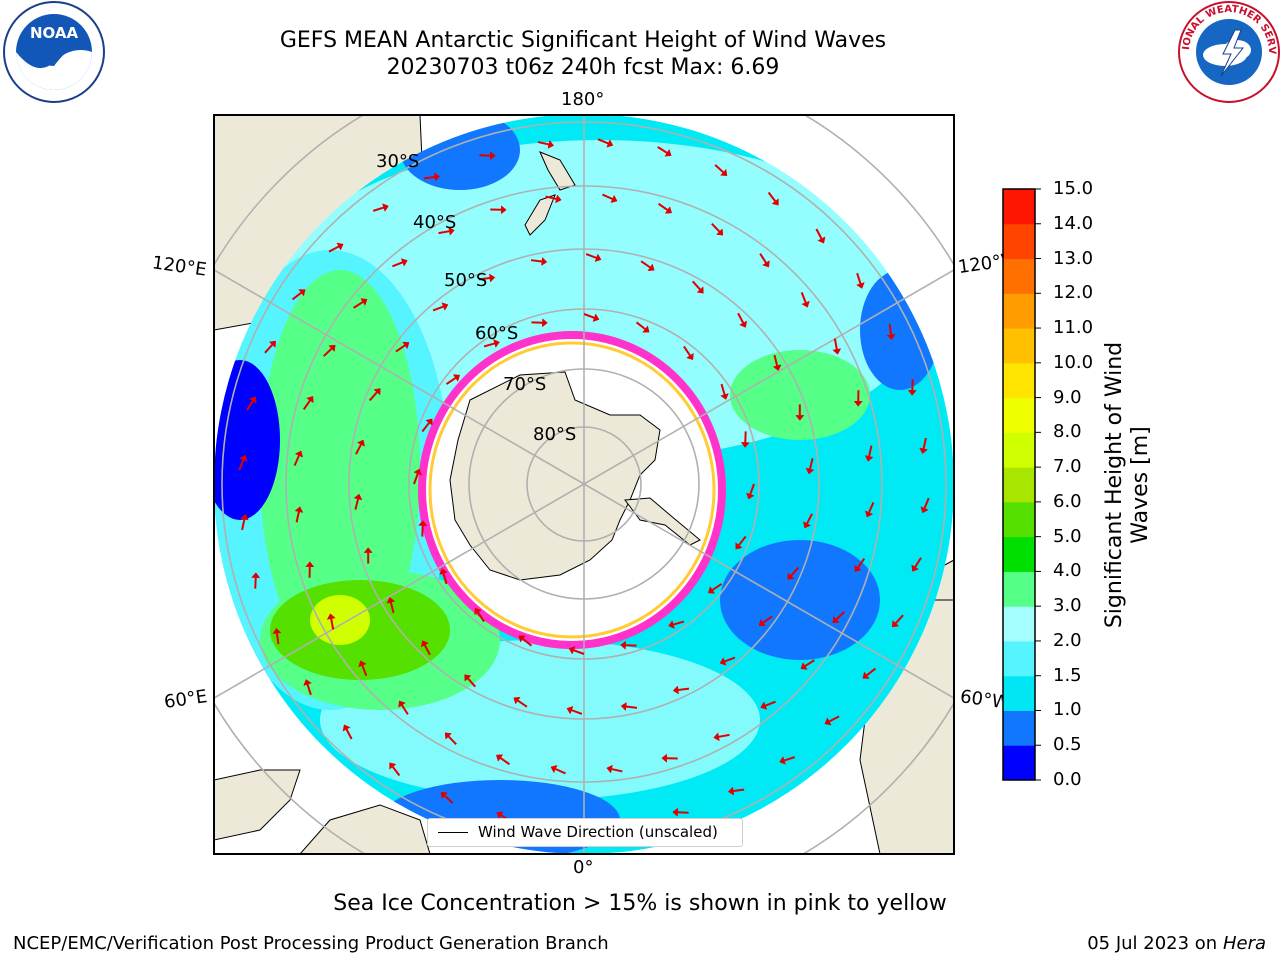 The image size is (1280, 960). What do you see at coordinates (585, 832) in the screenshot?
I see `map-legend: Wind Wave Direction (unscaled)` at bounding box center [585, 832].